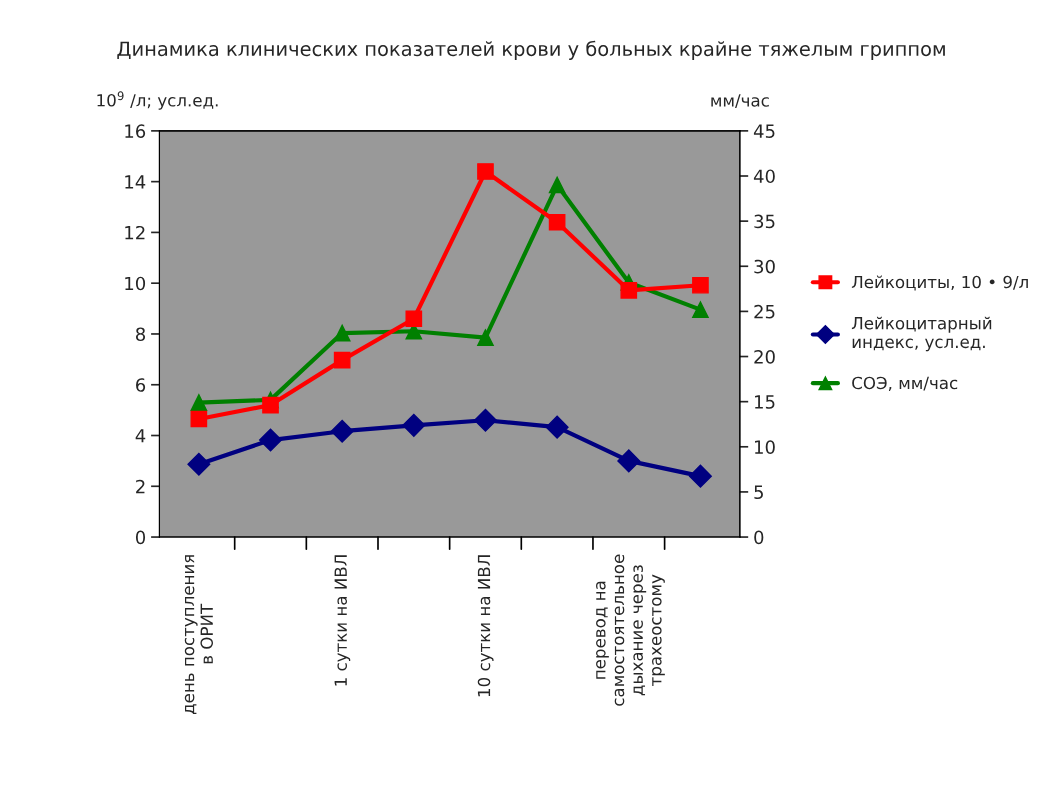 This screenshot has width=1063, height=798. Describe the element at coordinates (157, 100) in the screenshot. I see `y-axis-title: 10$^{9}$ /л; усл.ед.` at that location.